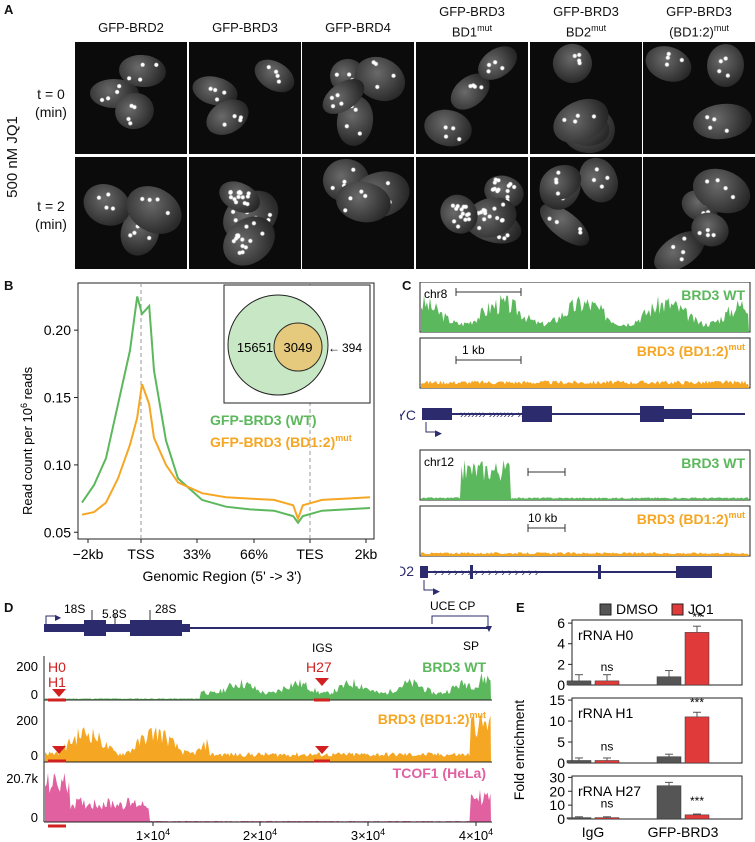  What do you see at coordinates (561, 763) in the screenshot?
I see `e-ytick-label-1-0: 0` at bounding box center [561, 763].